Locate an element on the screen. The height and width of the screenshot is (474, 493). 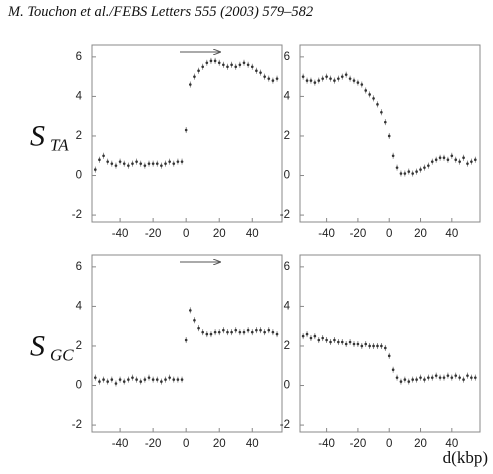
x-axis-label: d(kbp) is located at coordinates (465, 457).